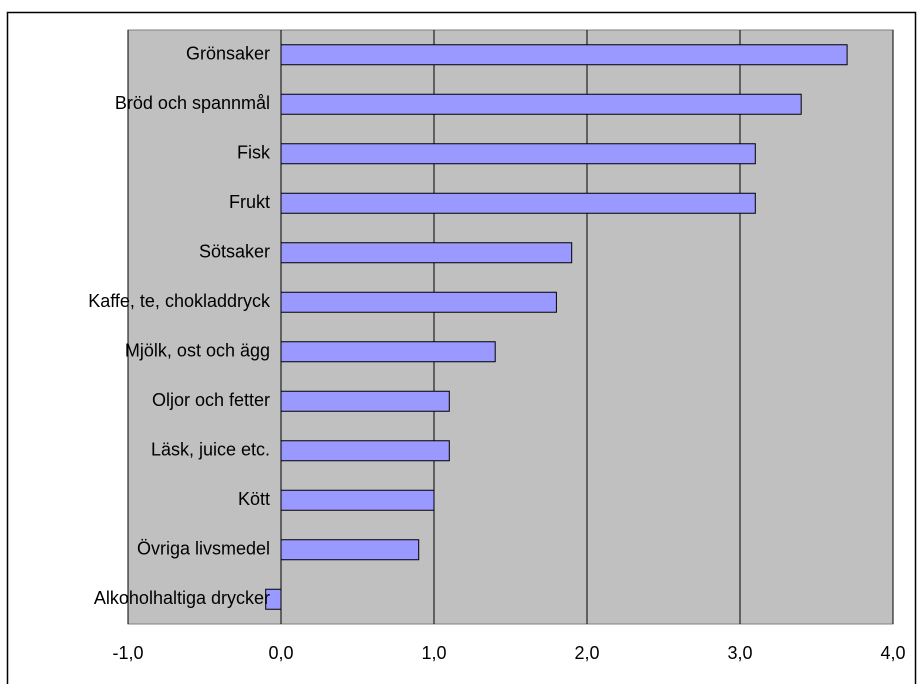 This screenshot has height=684, width=922. I want to click on y-tick-label: Övriga livsmedel, so click(203, 549).